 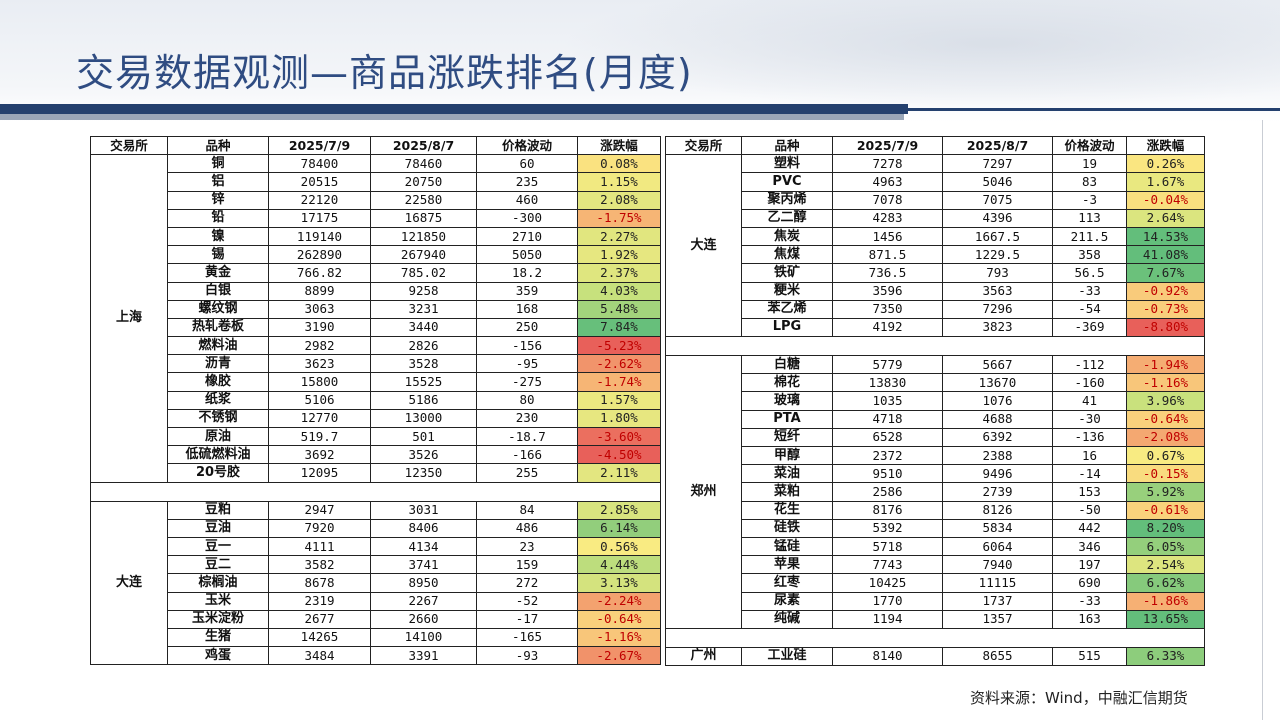 I want to click on price-change: -50, so click(x=1089, y=510).